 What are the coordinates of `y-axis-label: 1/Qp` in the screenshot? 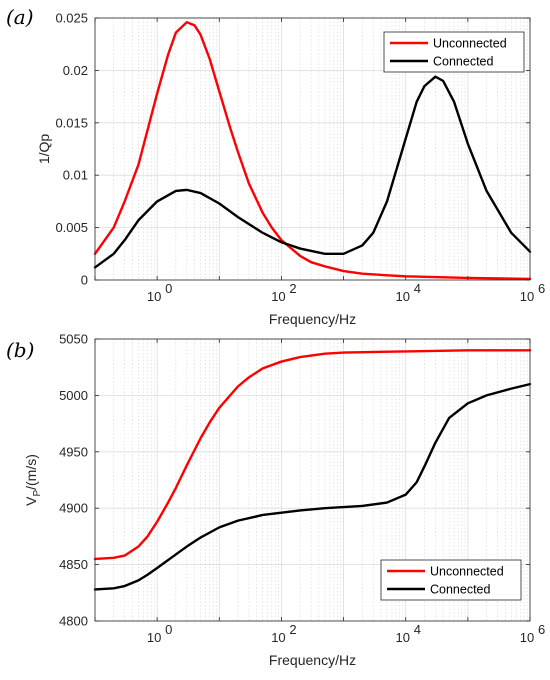 It's located at (44, 149).